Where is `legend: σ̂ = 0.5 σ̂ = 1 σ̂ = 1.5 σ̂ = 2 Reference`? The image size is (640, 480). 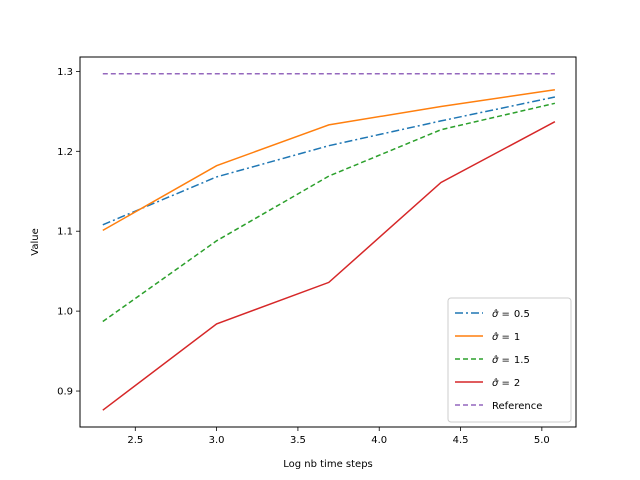 legend: σ̂ = 0.5 σ̂ = 1 σ̂ = 1.5 σ̂ = 2 Reference is located at coordinates (509, 360).